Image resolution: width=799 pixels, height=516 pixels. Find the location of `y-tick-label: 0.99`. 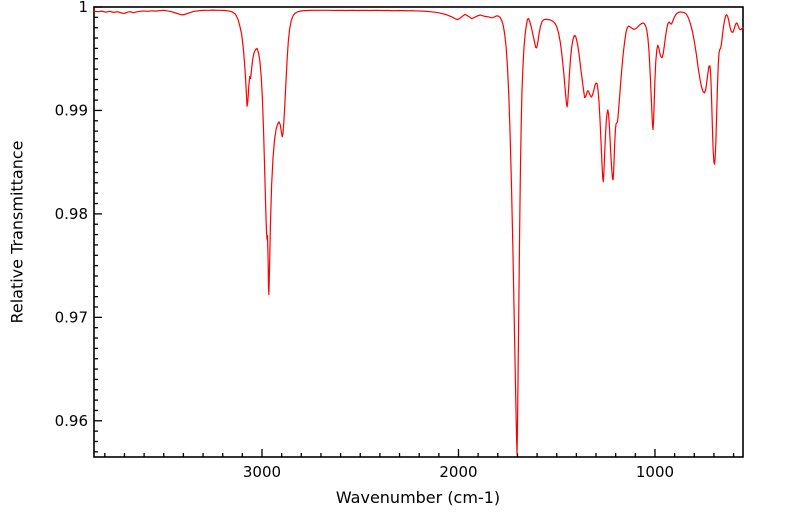

y-tick-label: 0.99 is located at coordinates (71, 110).